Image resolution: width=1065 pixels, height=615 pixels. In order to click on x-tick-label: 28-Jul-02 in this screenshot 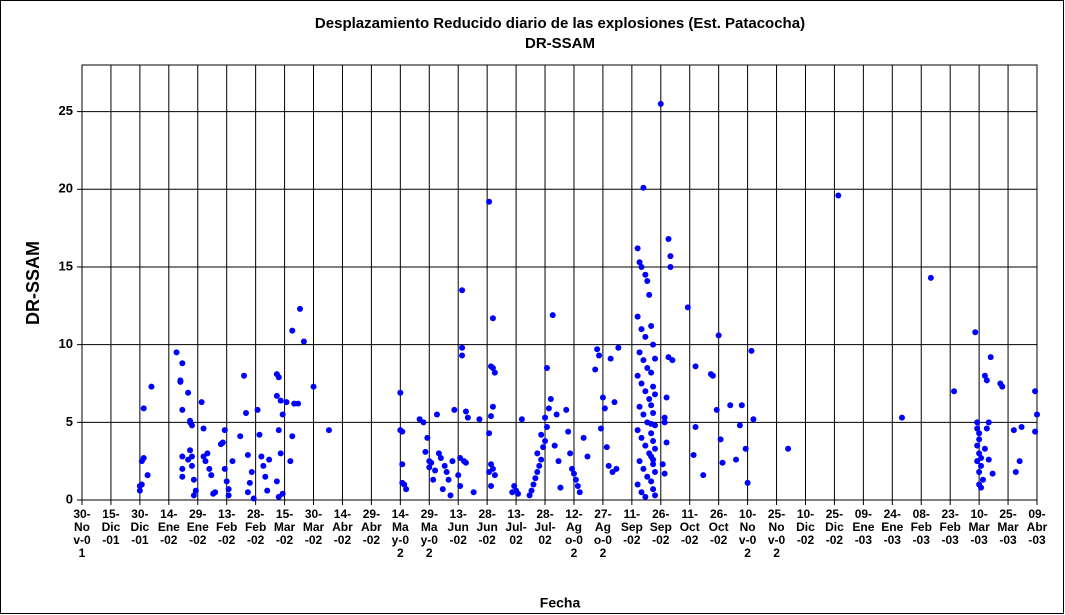, I will do `click(545, 527)`.